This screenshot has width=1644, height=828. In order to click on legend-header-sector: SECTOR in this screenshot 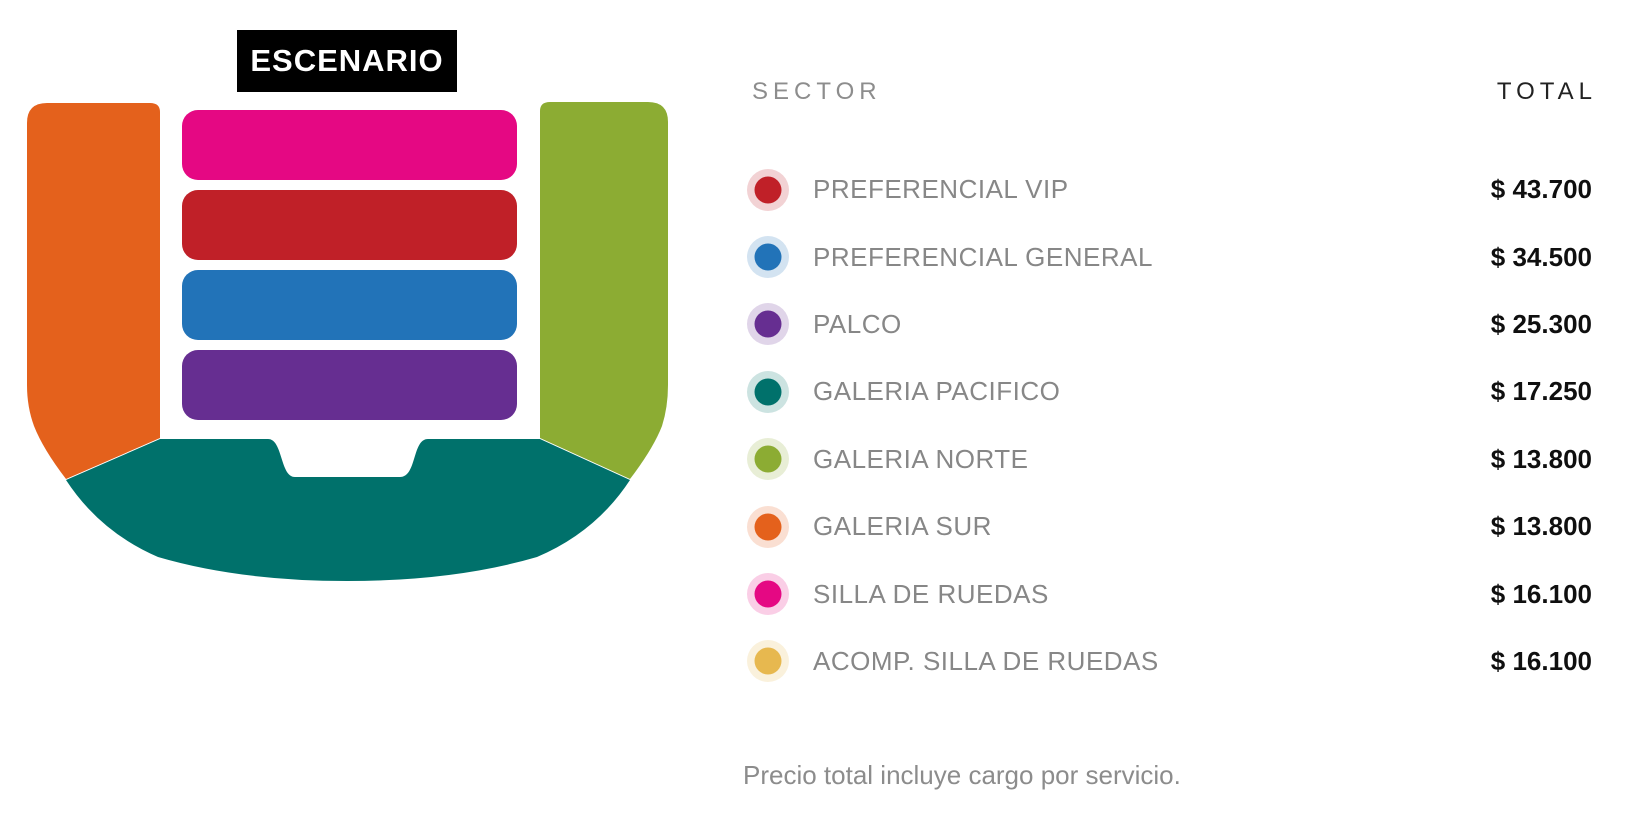, I will do `click(817, 91)`.